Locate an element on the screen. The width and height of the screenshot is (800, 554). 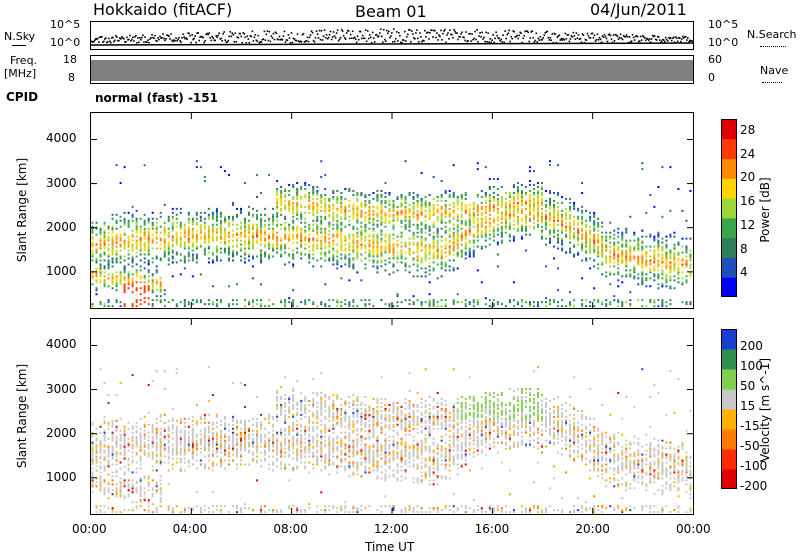
noise-sky-legend-line is located at coordinates (19, 45).